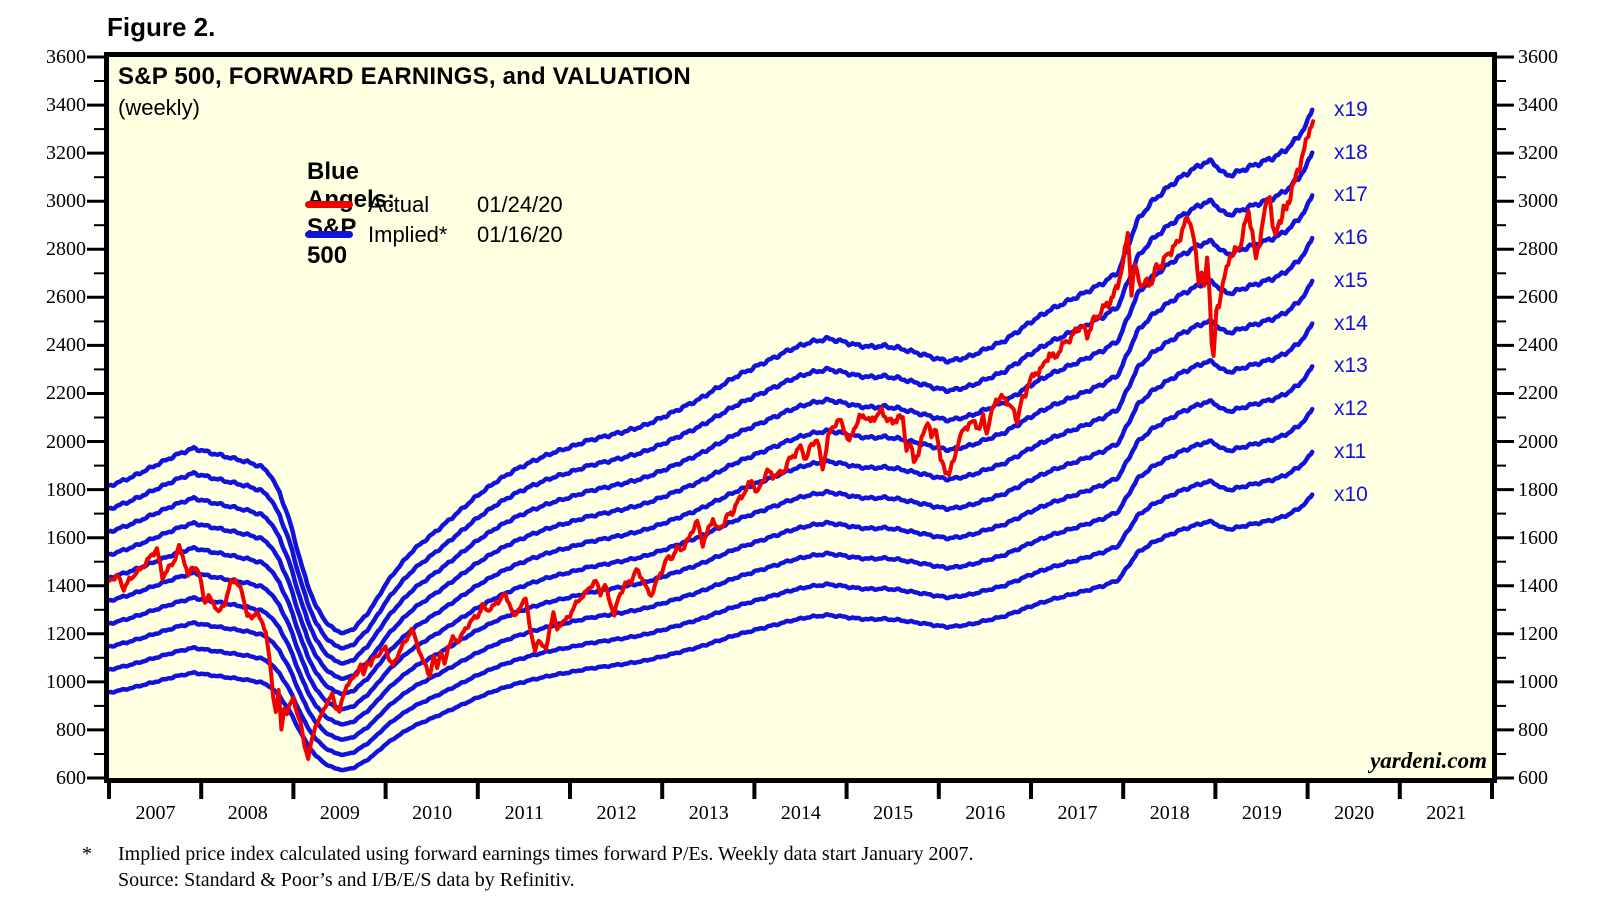  Describe the element at coordinates (1354, 813) in the screenshot. I see `year-label: 2020` at that location.